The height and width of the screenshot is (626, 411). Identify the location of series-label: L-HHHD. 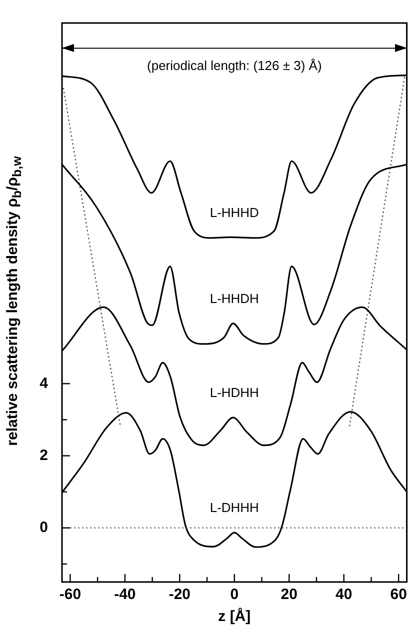
(234, 212).